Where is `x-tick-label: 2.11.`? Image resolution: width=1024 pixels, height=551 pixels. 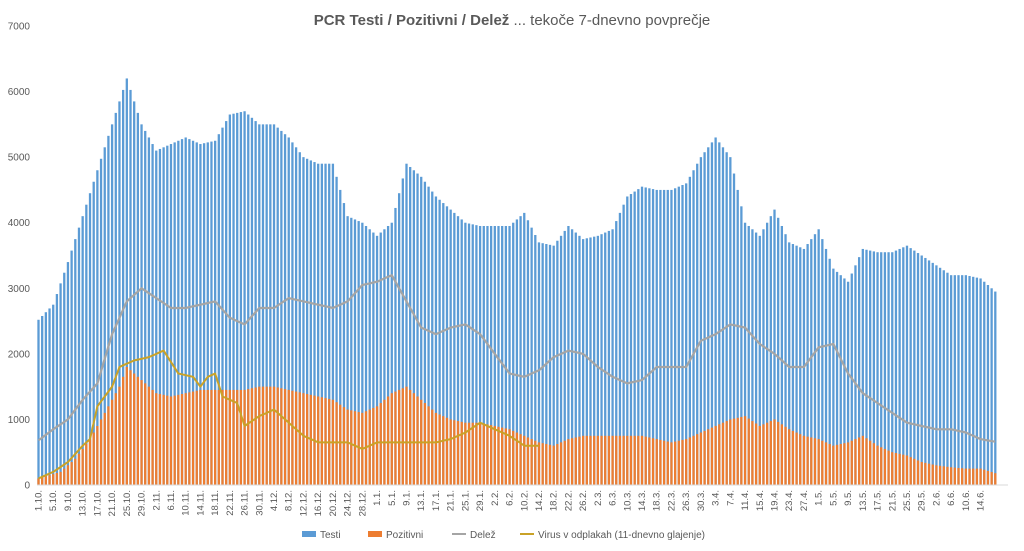
x-tick-label: 2.11. is located at coordinates (156, 500).